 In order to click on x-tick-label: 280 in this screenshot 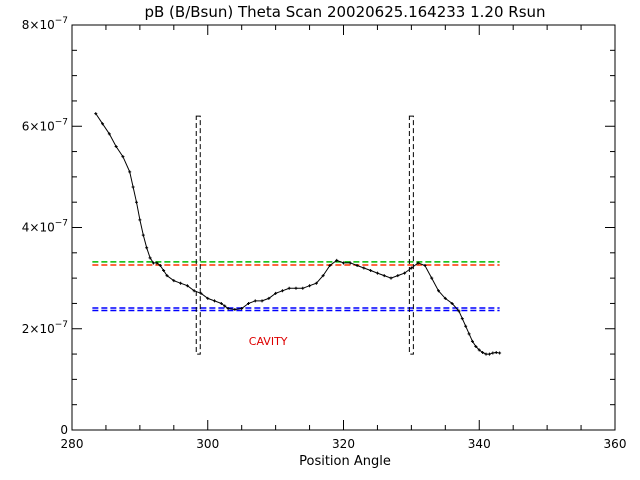, I will do `click(72, 444)`.